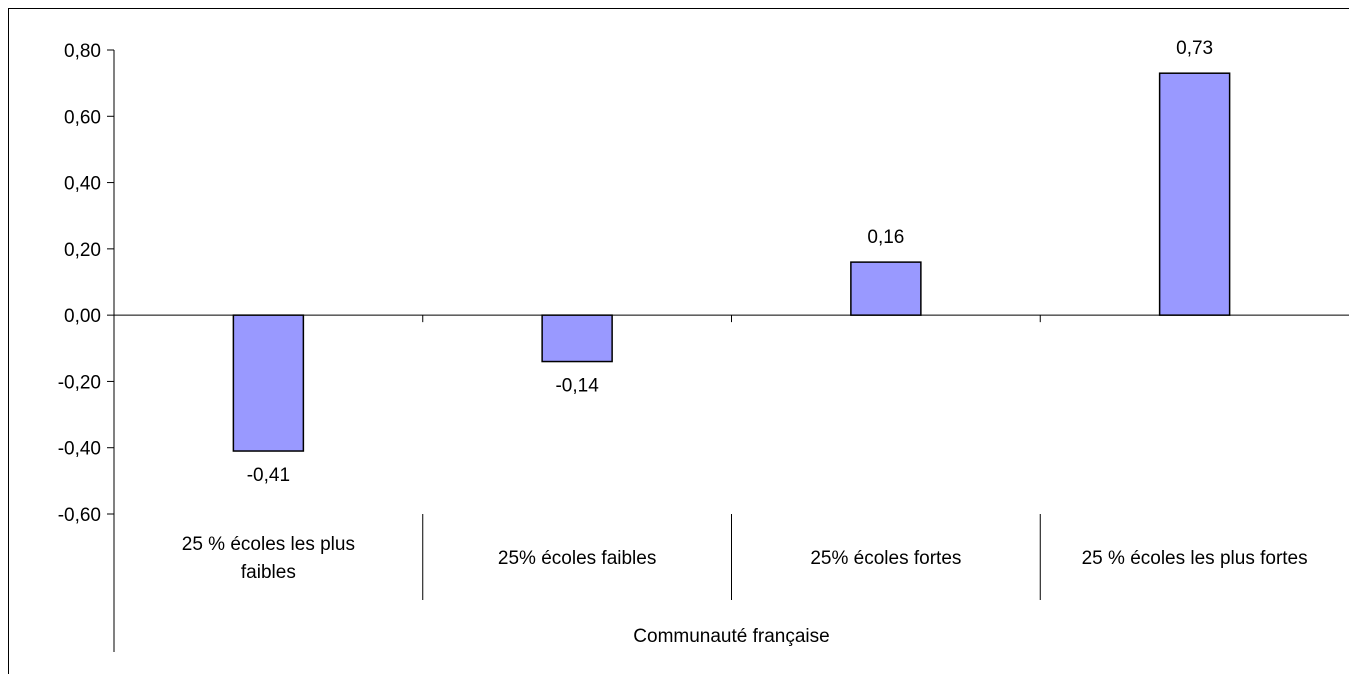 This screenshot has width=1350, height=675. I want to click on data-label: -0,14, so click(577, 386).